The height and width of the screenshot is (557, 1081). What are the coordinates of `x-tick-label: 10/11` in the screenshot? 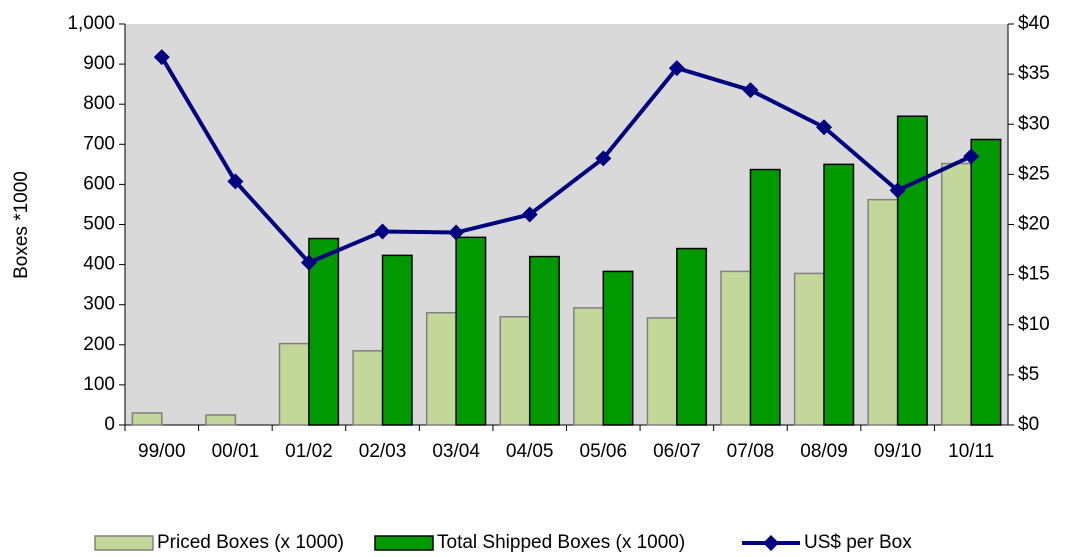 It's located at (971, 451).